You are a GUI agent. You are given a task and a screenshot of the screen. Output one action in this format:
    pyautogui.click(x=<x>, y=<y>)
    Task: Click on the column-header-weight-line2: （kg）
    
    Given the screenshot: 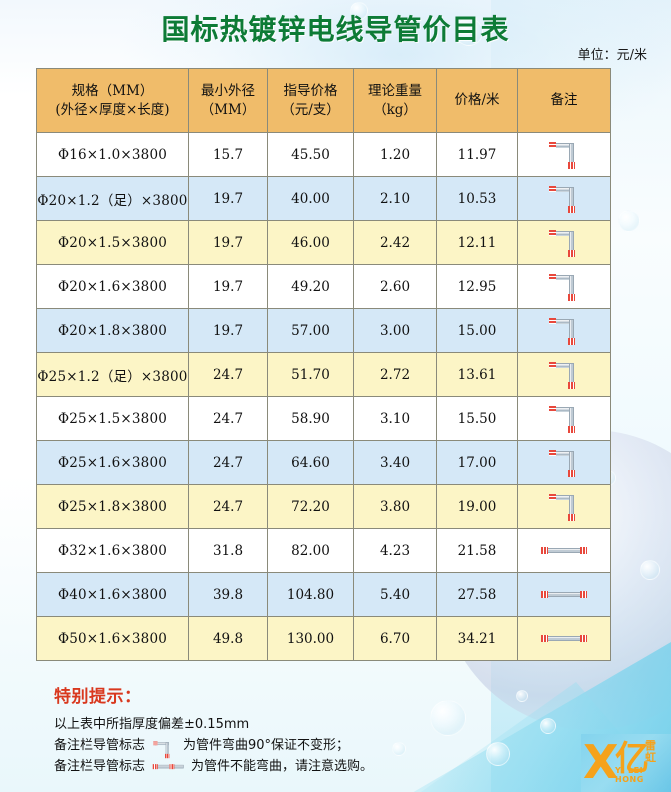 What is the action you would take?
    pyautogui.click(x=395, y=109)
    